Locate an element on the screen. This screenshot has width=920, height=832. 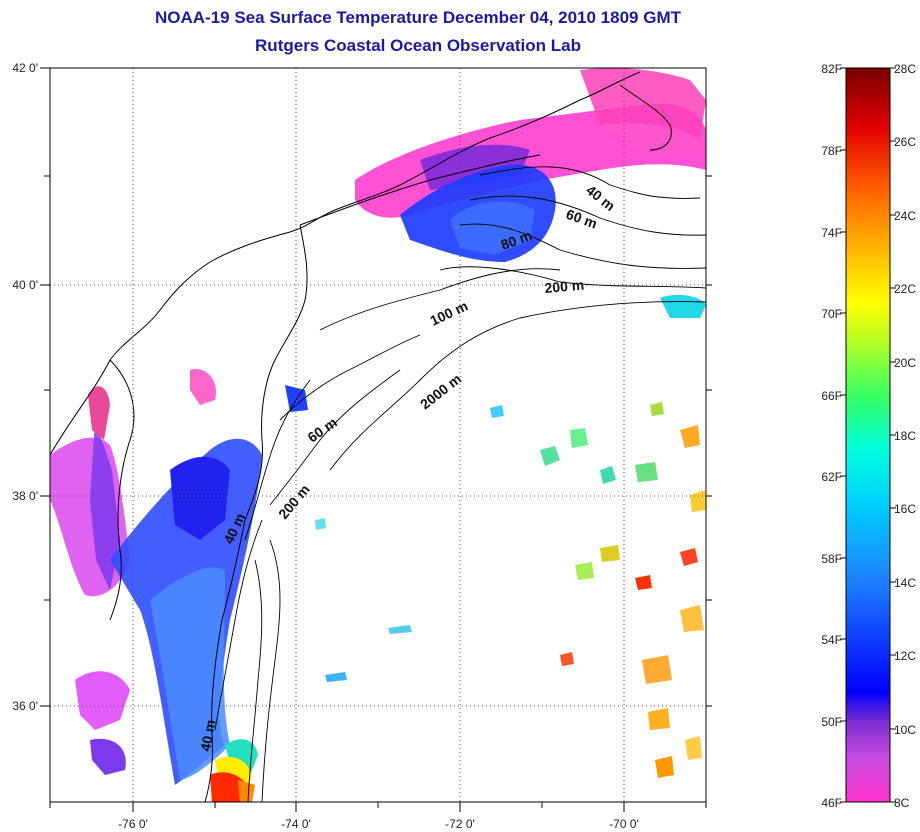
lon-tick-label: -76 0' is located at coordinates (133, 824).